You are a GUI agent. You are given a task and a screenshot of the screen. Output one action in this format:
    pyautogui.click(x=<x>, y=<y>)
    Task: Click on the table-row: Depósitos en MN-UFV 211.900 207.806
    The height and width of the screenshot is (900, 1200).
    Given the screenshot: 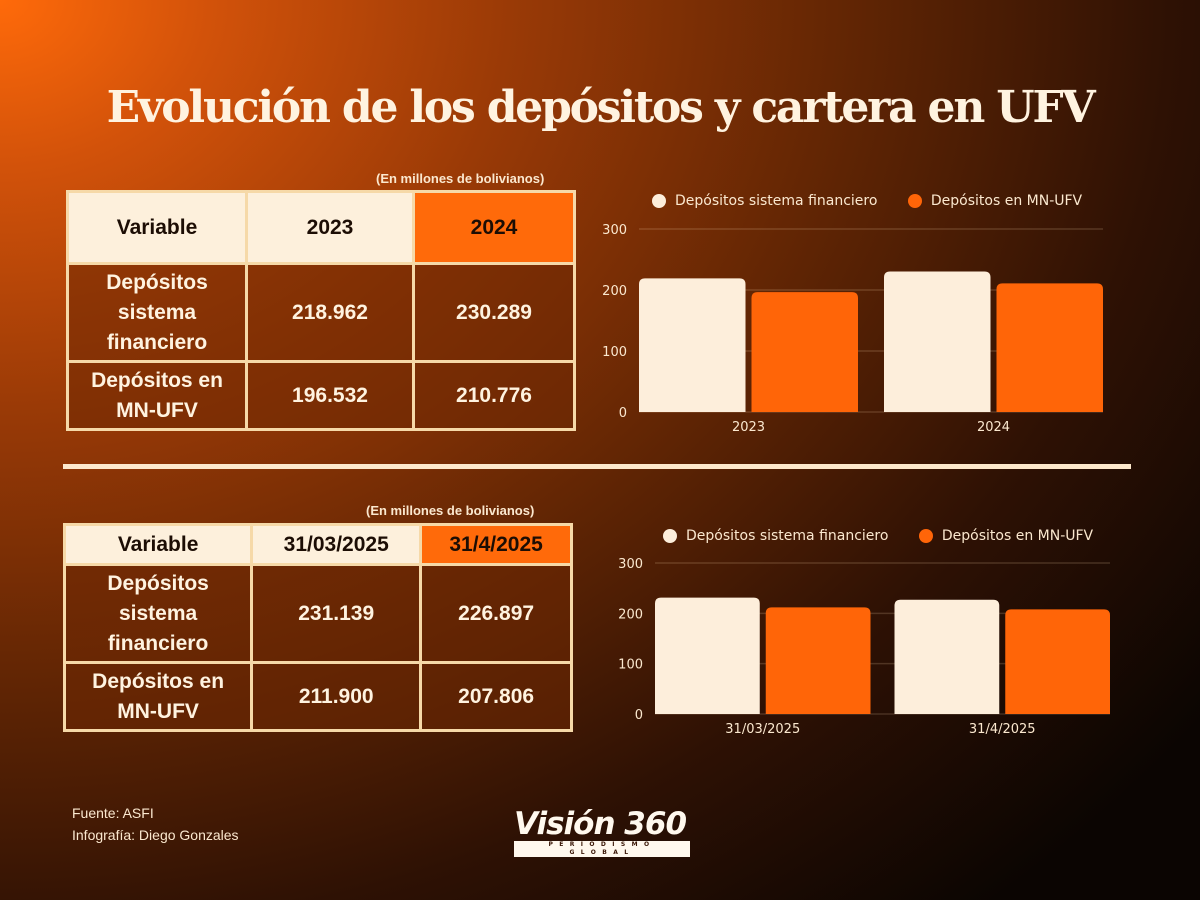 What is the action you would take?
    pyautogui.click(x=317, y=696)
    